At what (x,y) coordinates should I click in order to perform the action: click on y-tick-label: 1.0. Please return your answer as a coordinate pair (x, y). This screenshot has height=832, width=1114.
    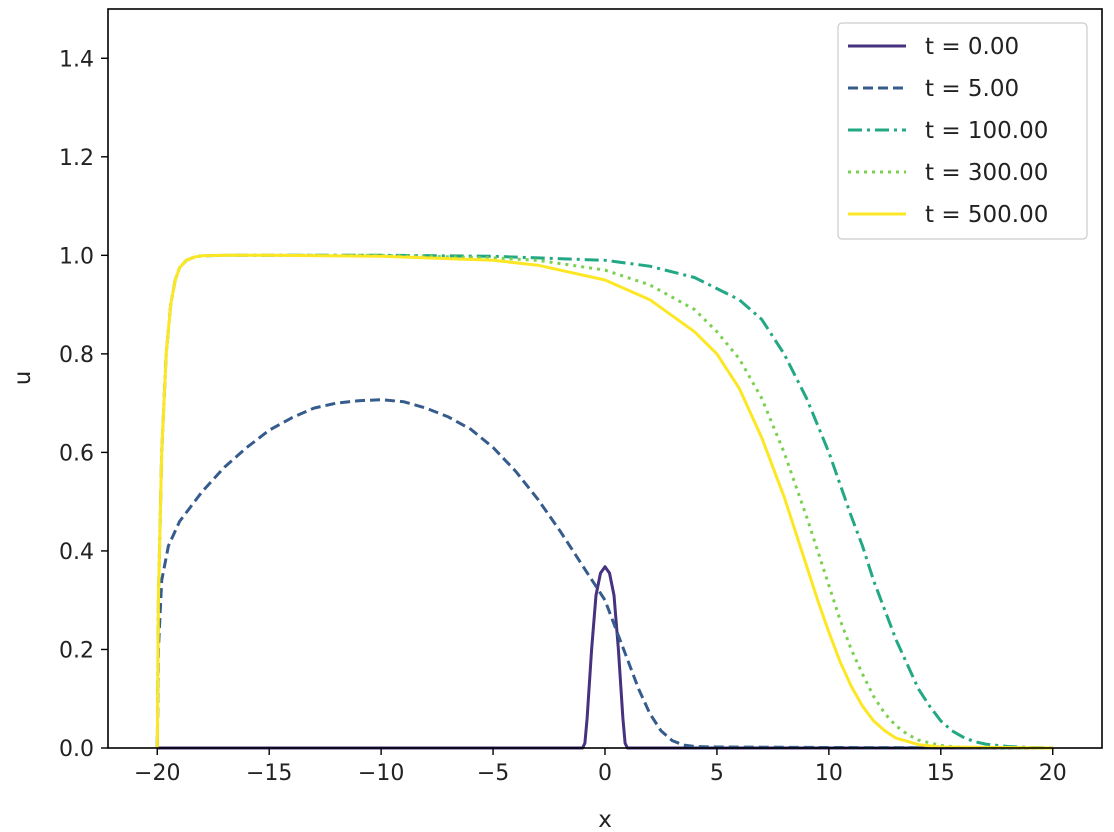
    Looking at the image, I should click on (76, 256).